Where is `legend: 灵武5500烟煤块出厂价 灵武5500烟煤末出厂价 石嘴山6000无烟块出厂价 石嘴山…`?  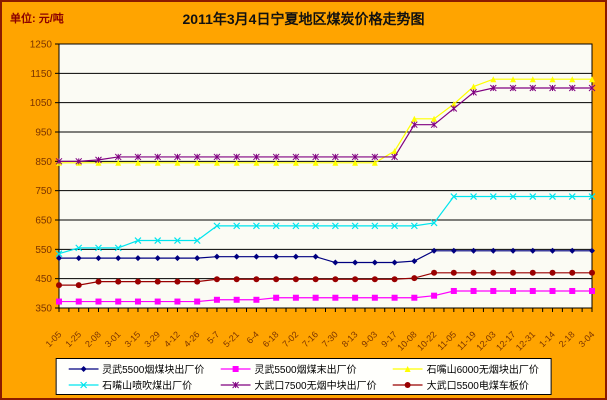
legend: 灵武5500烟煤块出厂价 灵武5500烟煤末出厂价 石嘴山6000无烟块出厂价 石嘴山… is located at coordinates (303, 376).